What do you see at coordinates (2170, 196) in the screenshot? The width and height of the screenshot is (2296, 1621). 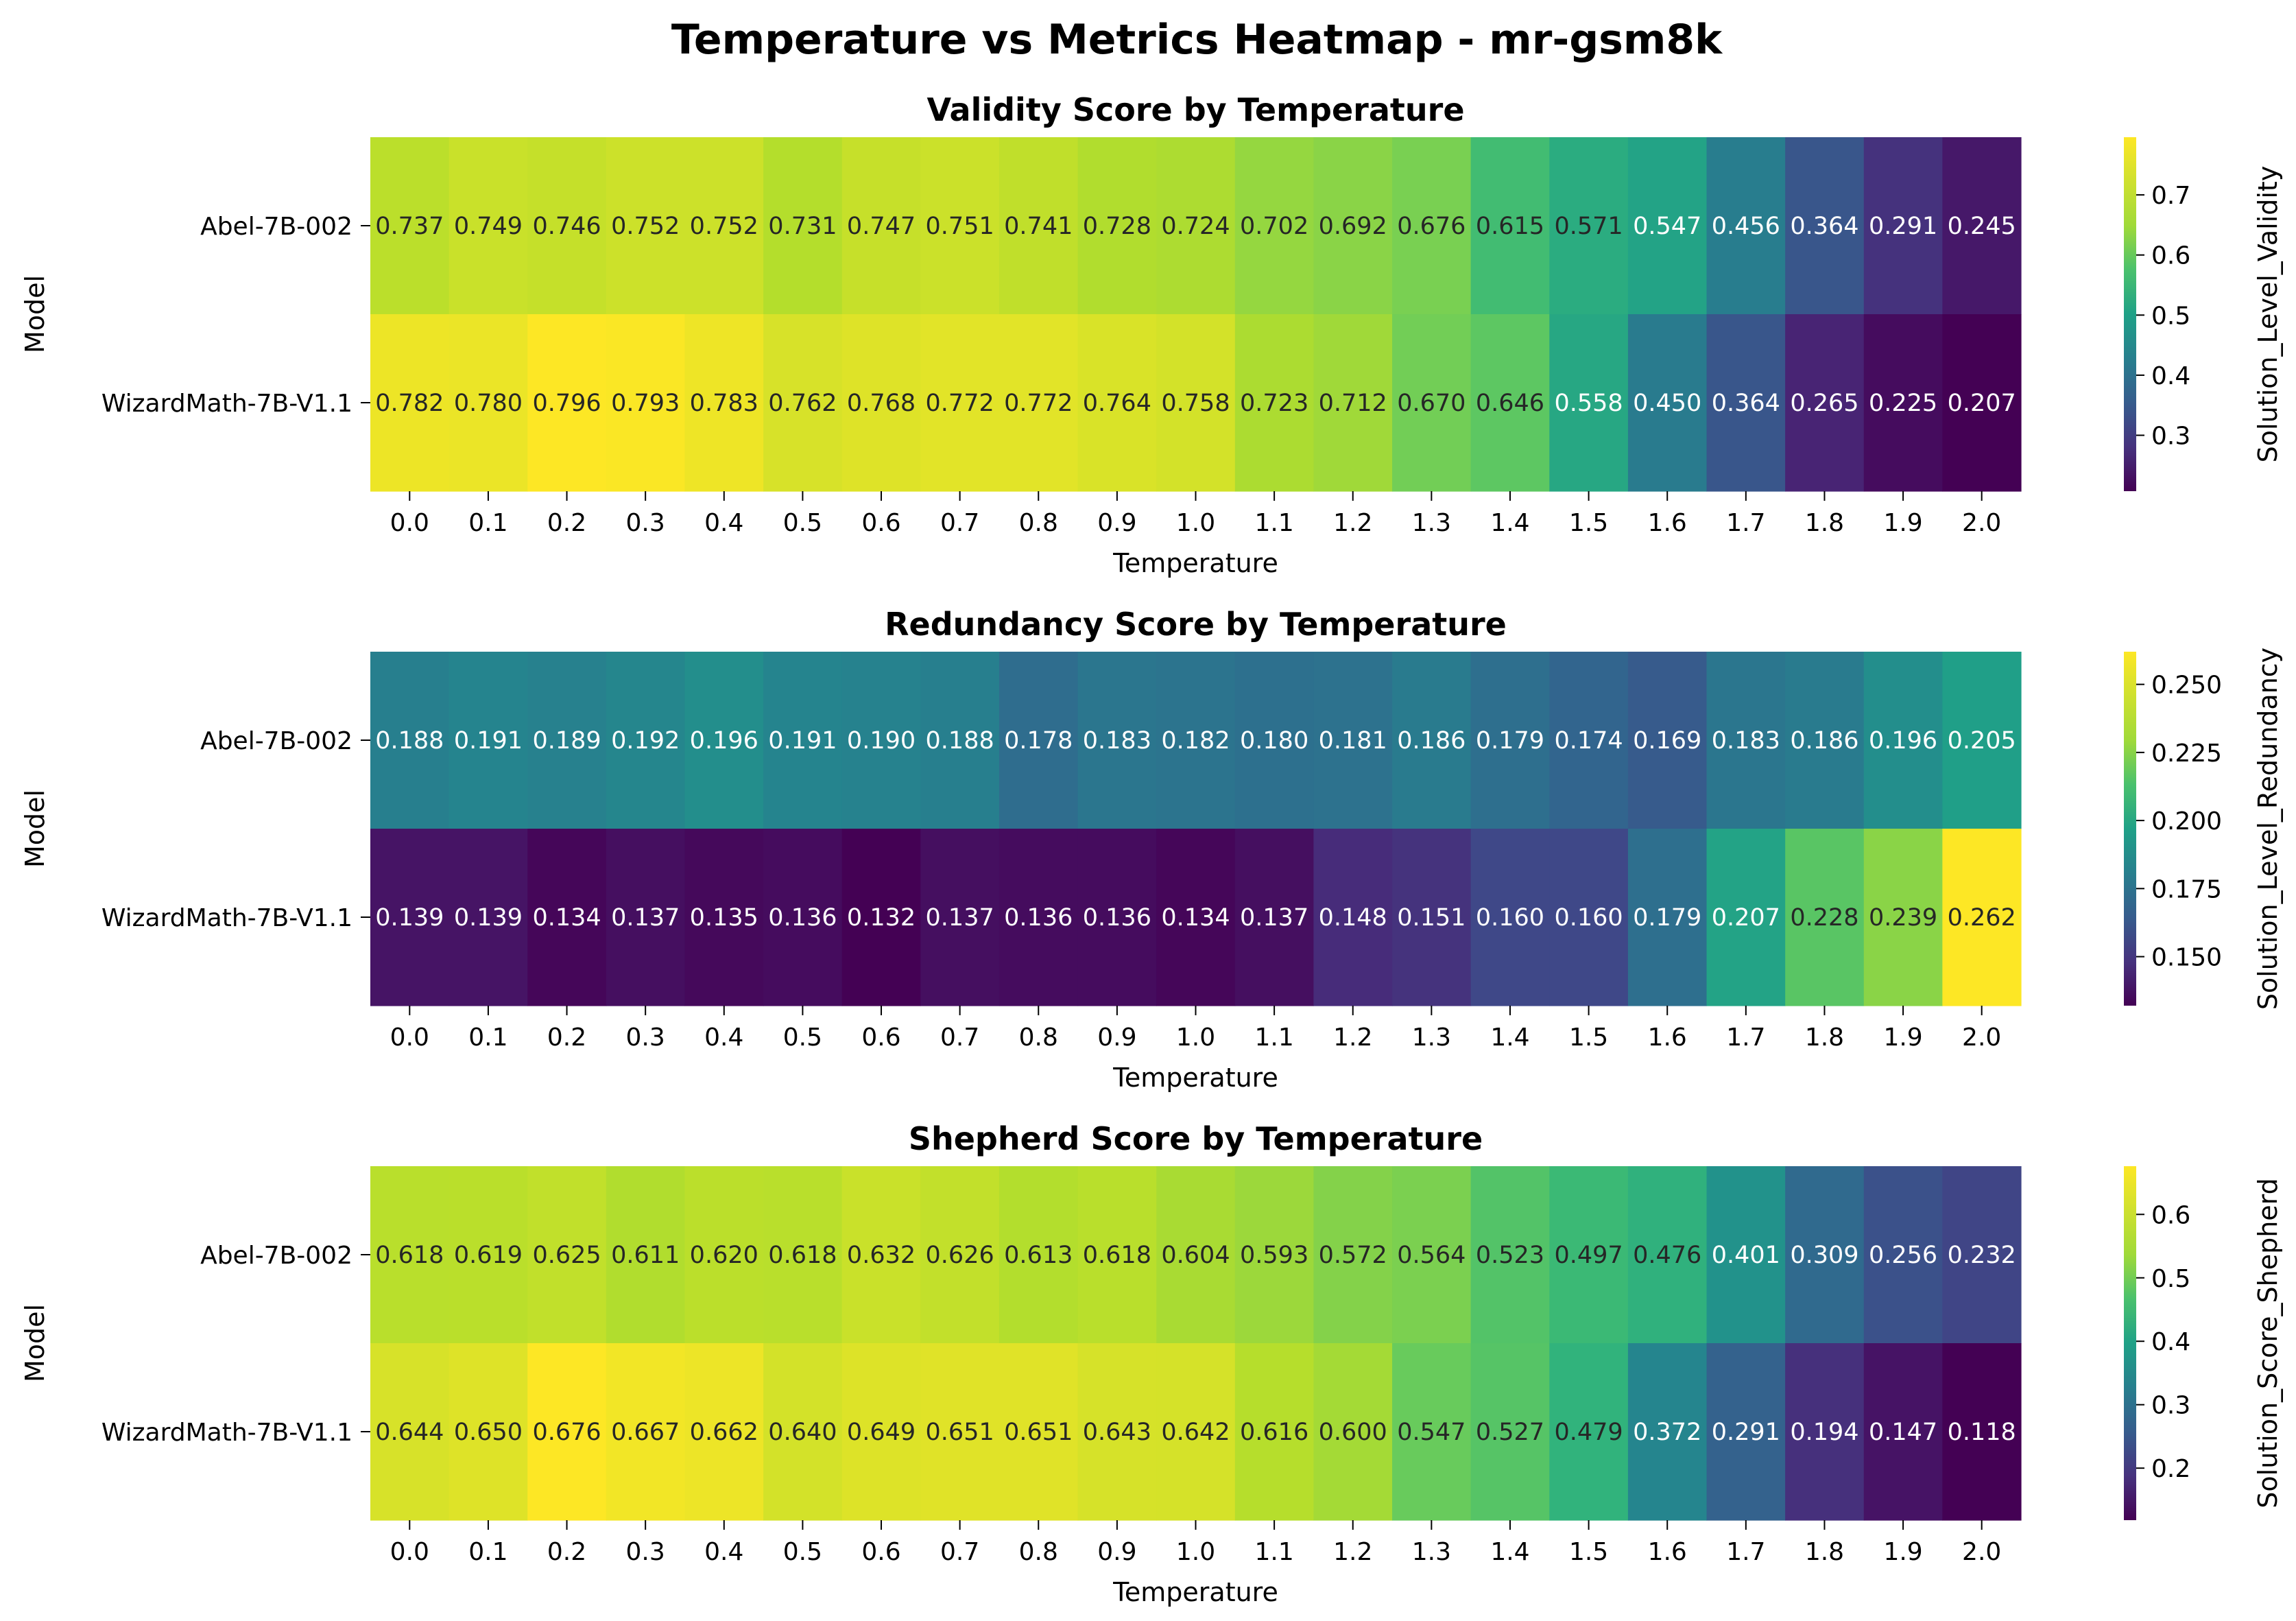 I see `colorbar-tick-label: 0.7` at bounding box center [2170, 196].